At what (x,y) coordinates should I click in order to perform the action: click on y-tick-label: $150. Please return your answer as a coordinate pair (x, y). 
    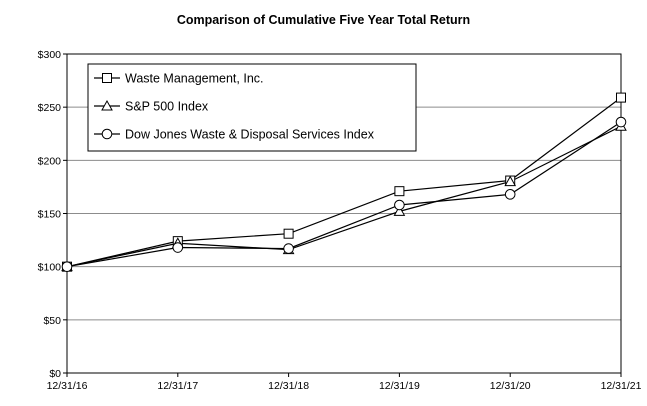
    Looking at the image, I should click on (50, 215).